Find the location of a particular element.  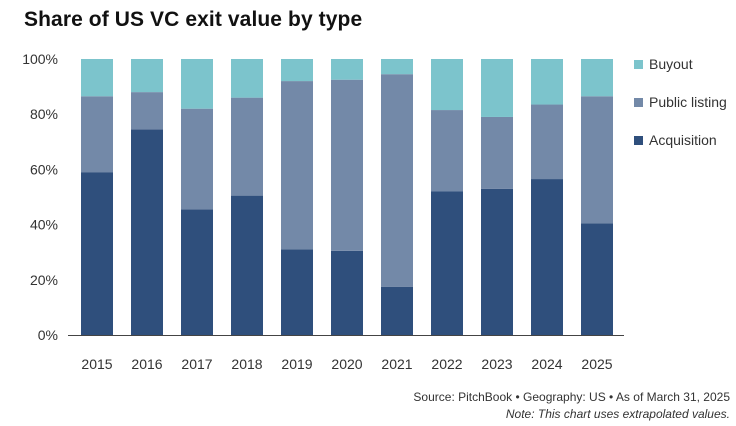

x-tick-label: 2024 is located at coordinates (546, 364).